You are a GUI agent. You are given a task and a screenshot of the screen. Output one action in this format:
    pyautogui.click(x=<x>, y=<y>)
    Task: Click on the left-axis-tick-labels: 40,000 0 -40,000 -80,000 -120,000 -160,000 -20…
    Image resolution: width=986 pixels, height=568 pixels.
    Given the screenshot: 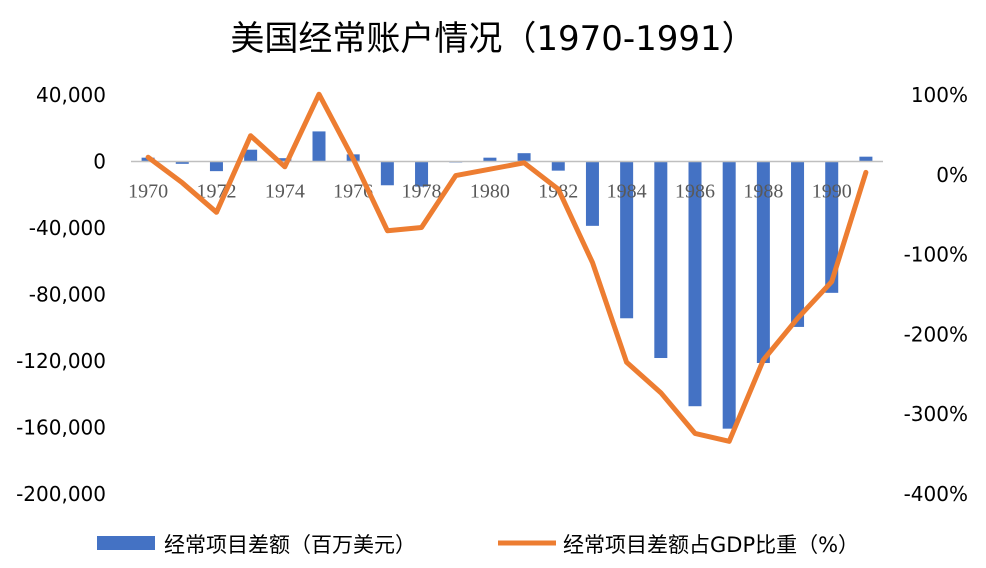 What is the action you would take?
    pyautogui.click(x=61, y=294)
    